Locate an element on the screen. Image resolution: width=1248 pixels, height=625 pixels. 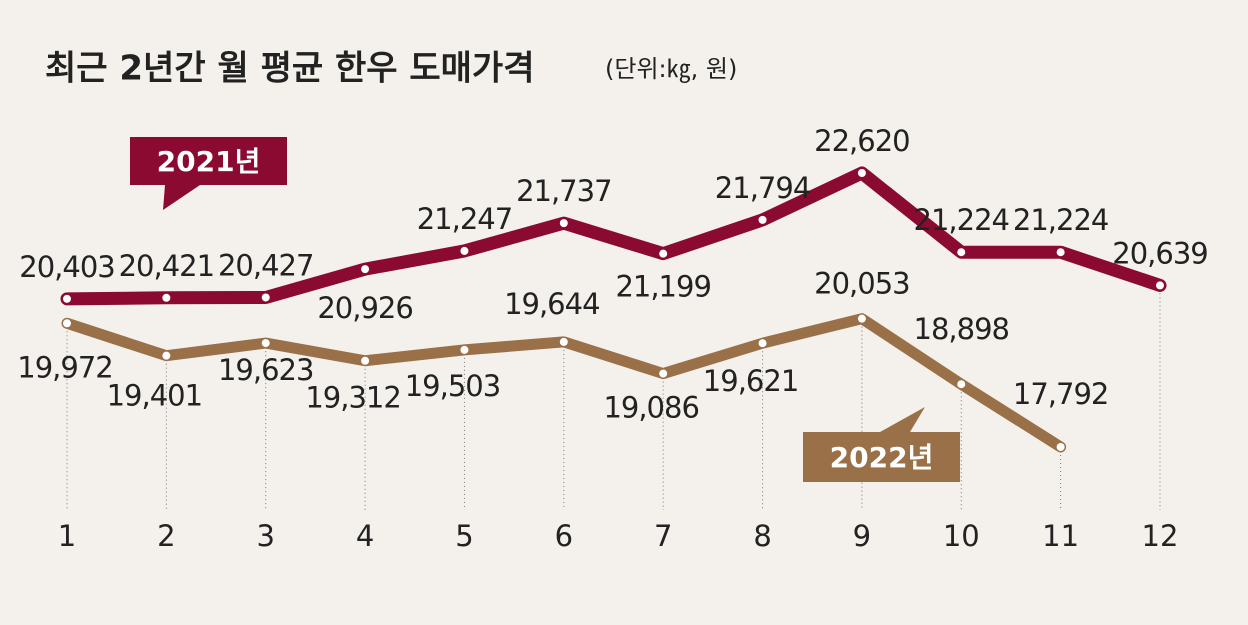
value-label: 20,421 is located at coordinates (166, 266).